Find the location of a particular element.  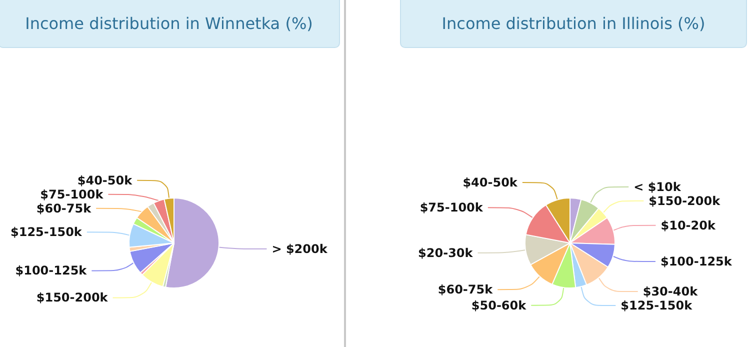

slice-label: $50-60k is located at coordinates (499, 305).